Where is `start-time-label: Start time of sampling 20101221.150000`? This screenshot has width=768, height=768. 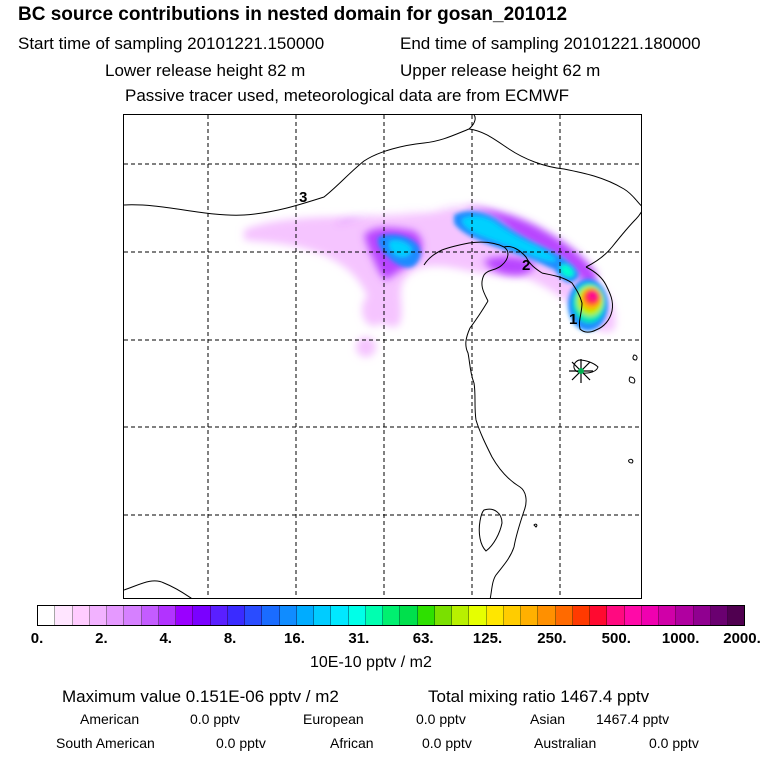 start-time-label: Start time of sampling 20101221.150000 is located at coordinates (171, 43).